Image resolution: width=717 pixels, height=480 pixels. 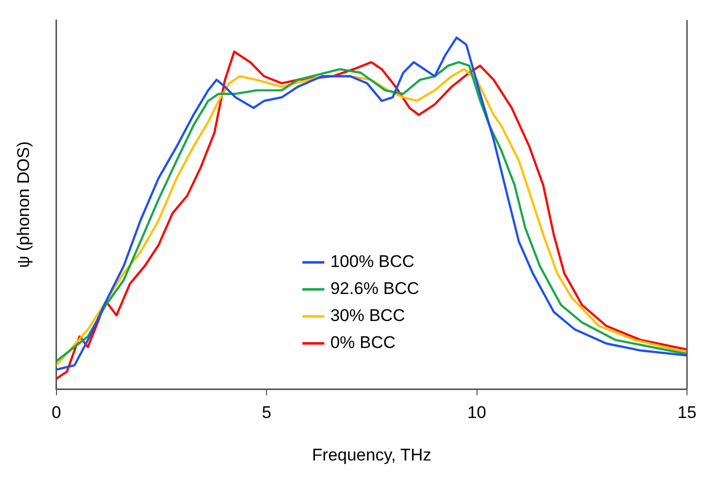 I want to click on x-axis-title: Frequency, THz, so click(x=372, y=454).